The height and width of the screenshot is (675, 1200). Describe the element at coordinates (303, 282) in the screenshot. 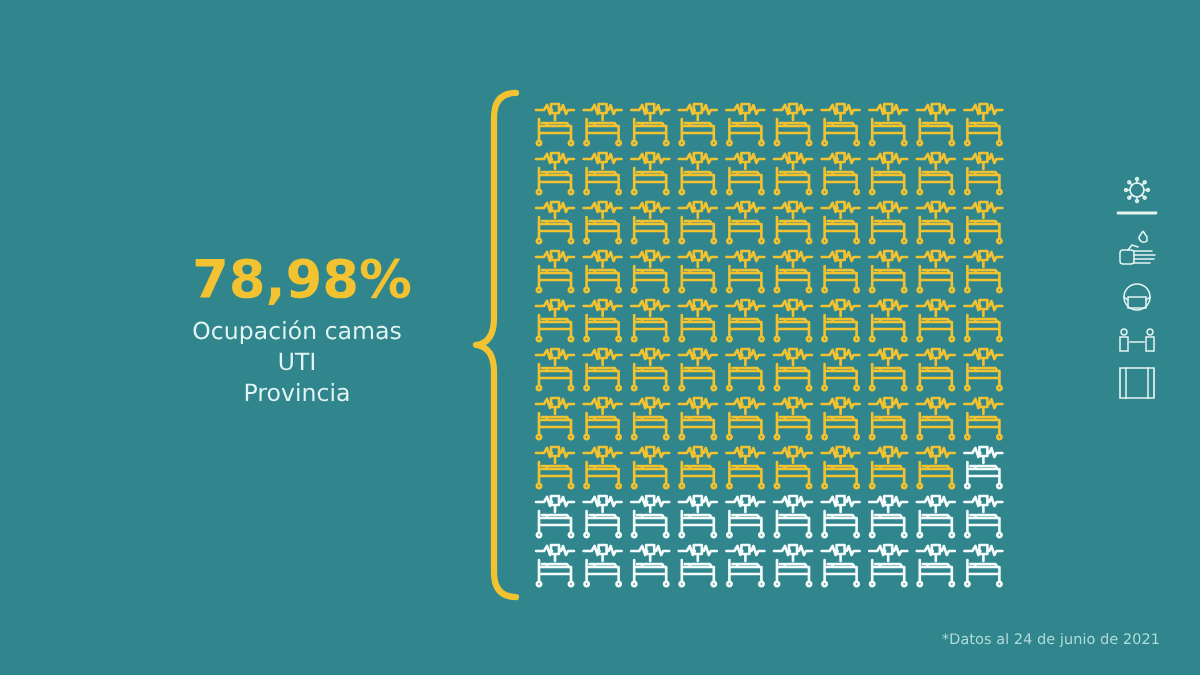

I see `data-label: 78,98%` at that location.